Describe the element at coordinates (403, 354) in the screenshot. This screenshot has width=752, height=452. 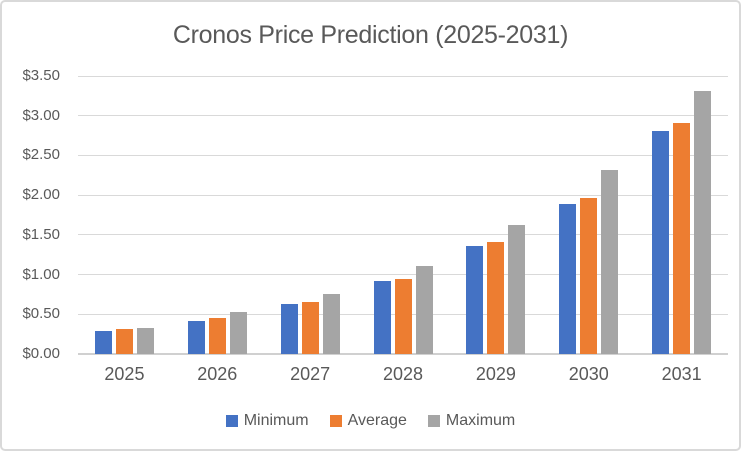
I see `x-axis-line` at that location.